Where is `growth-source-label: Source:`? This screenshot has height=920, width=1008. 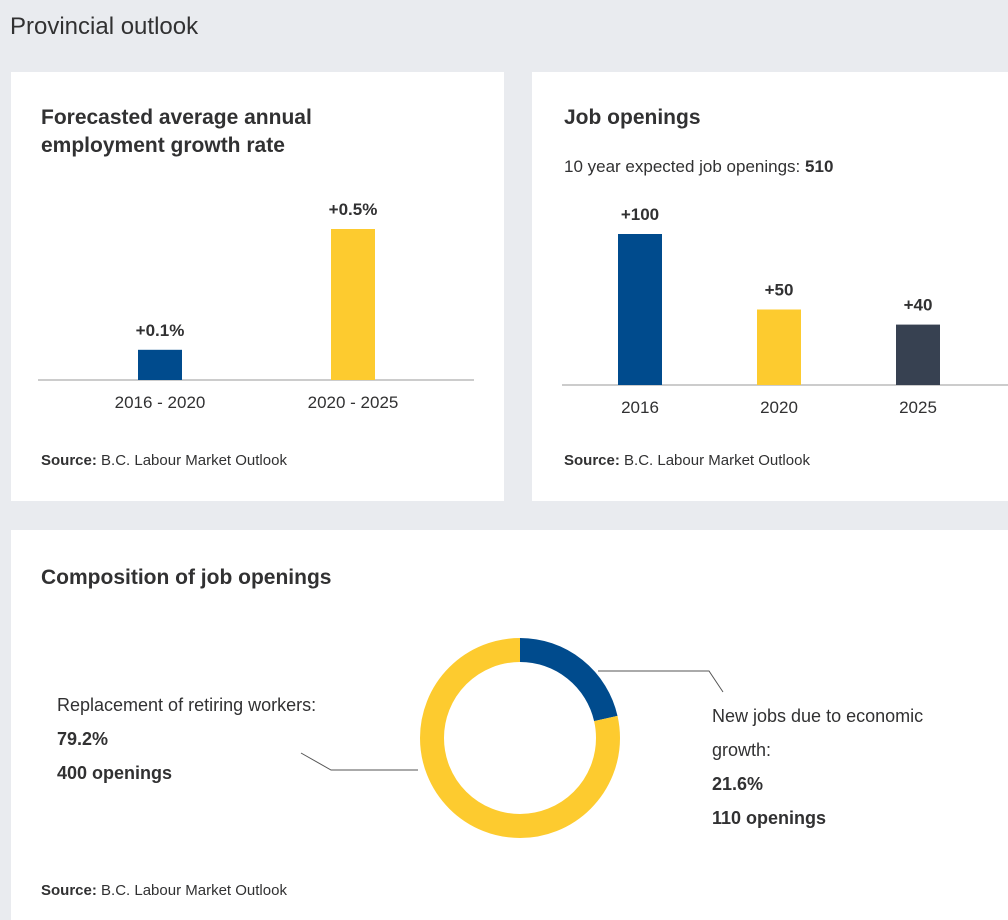 growth-source-label: Source: is located at coordinates (69, 460).